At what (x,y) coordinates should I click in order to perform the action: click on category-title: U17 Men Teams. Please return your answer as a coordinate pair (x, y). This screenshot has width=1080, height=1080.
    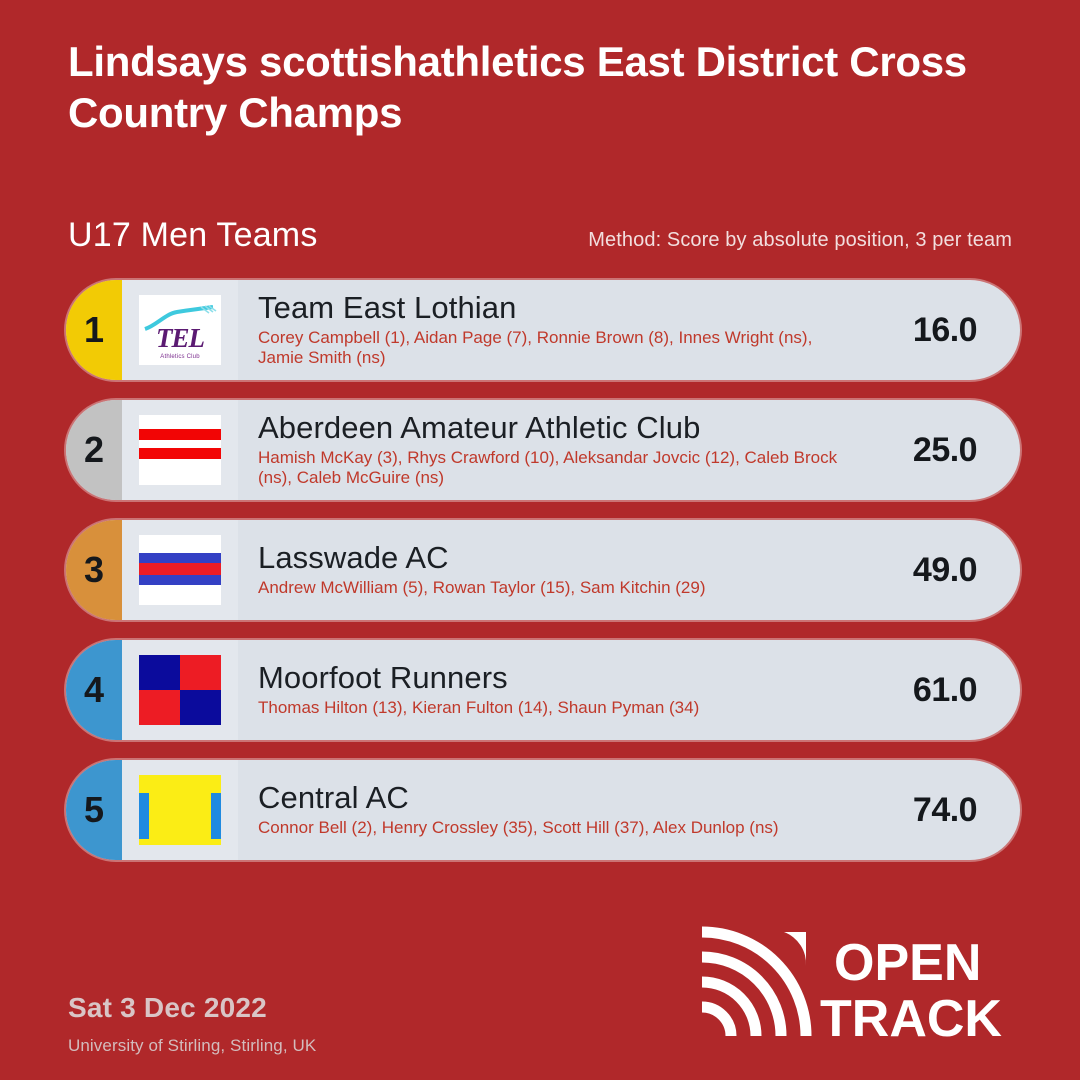
    Looking at the image, I should click on (193, 235).